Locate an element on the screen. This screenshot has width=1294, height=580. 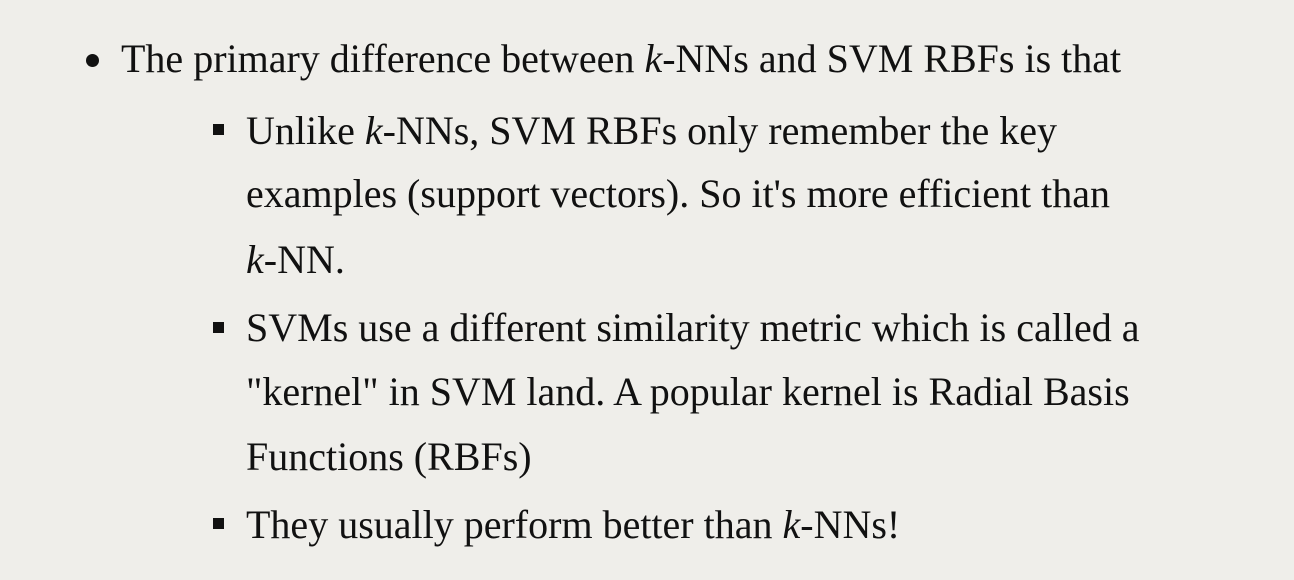
sub-bullet-2-text: Functions (RBFs) is located at coordinates (389, 456).